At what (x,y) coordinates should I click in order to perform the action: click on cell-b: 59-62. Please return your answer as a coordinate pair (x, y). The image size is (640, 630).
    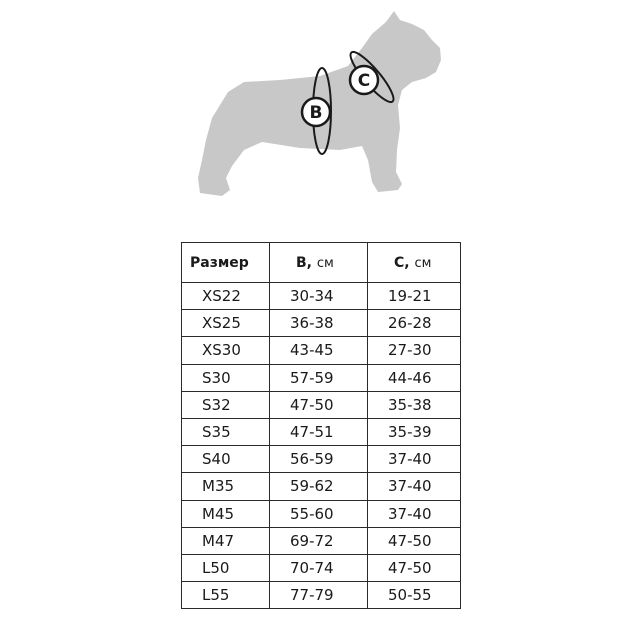
    Looking at the image, I should click on (318, 486).